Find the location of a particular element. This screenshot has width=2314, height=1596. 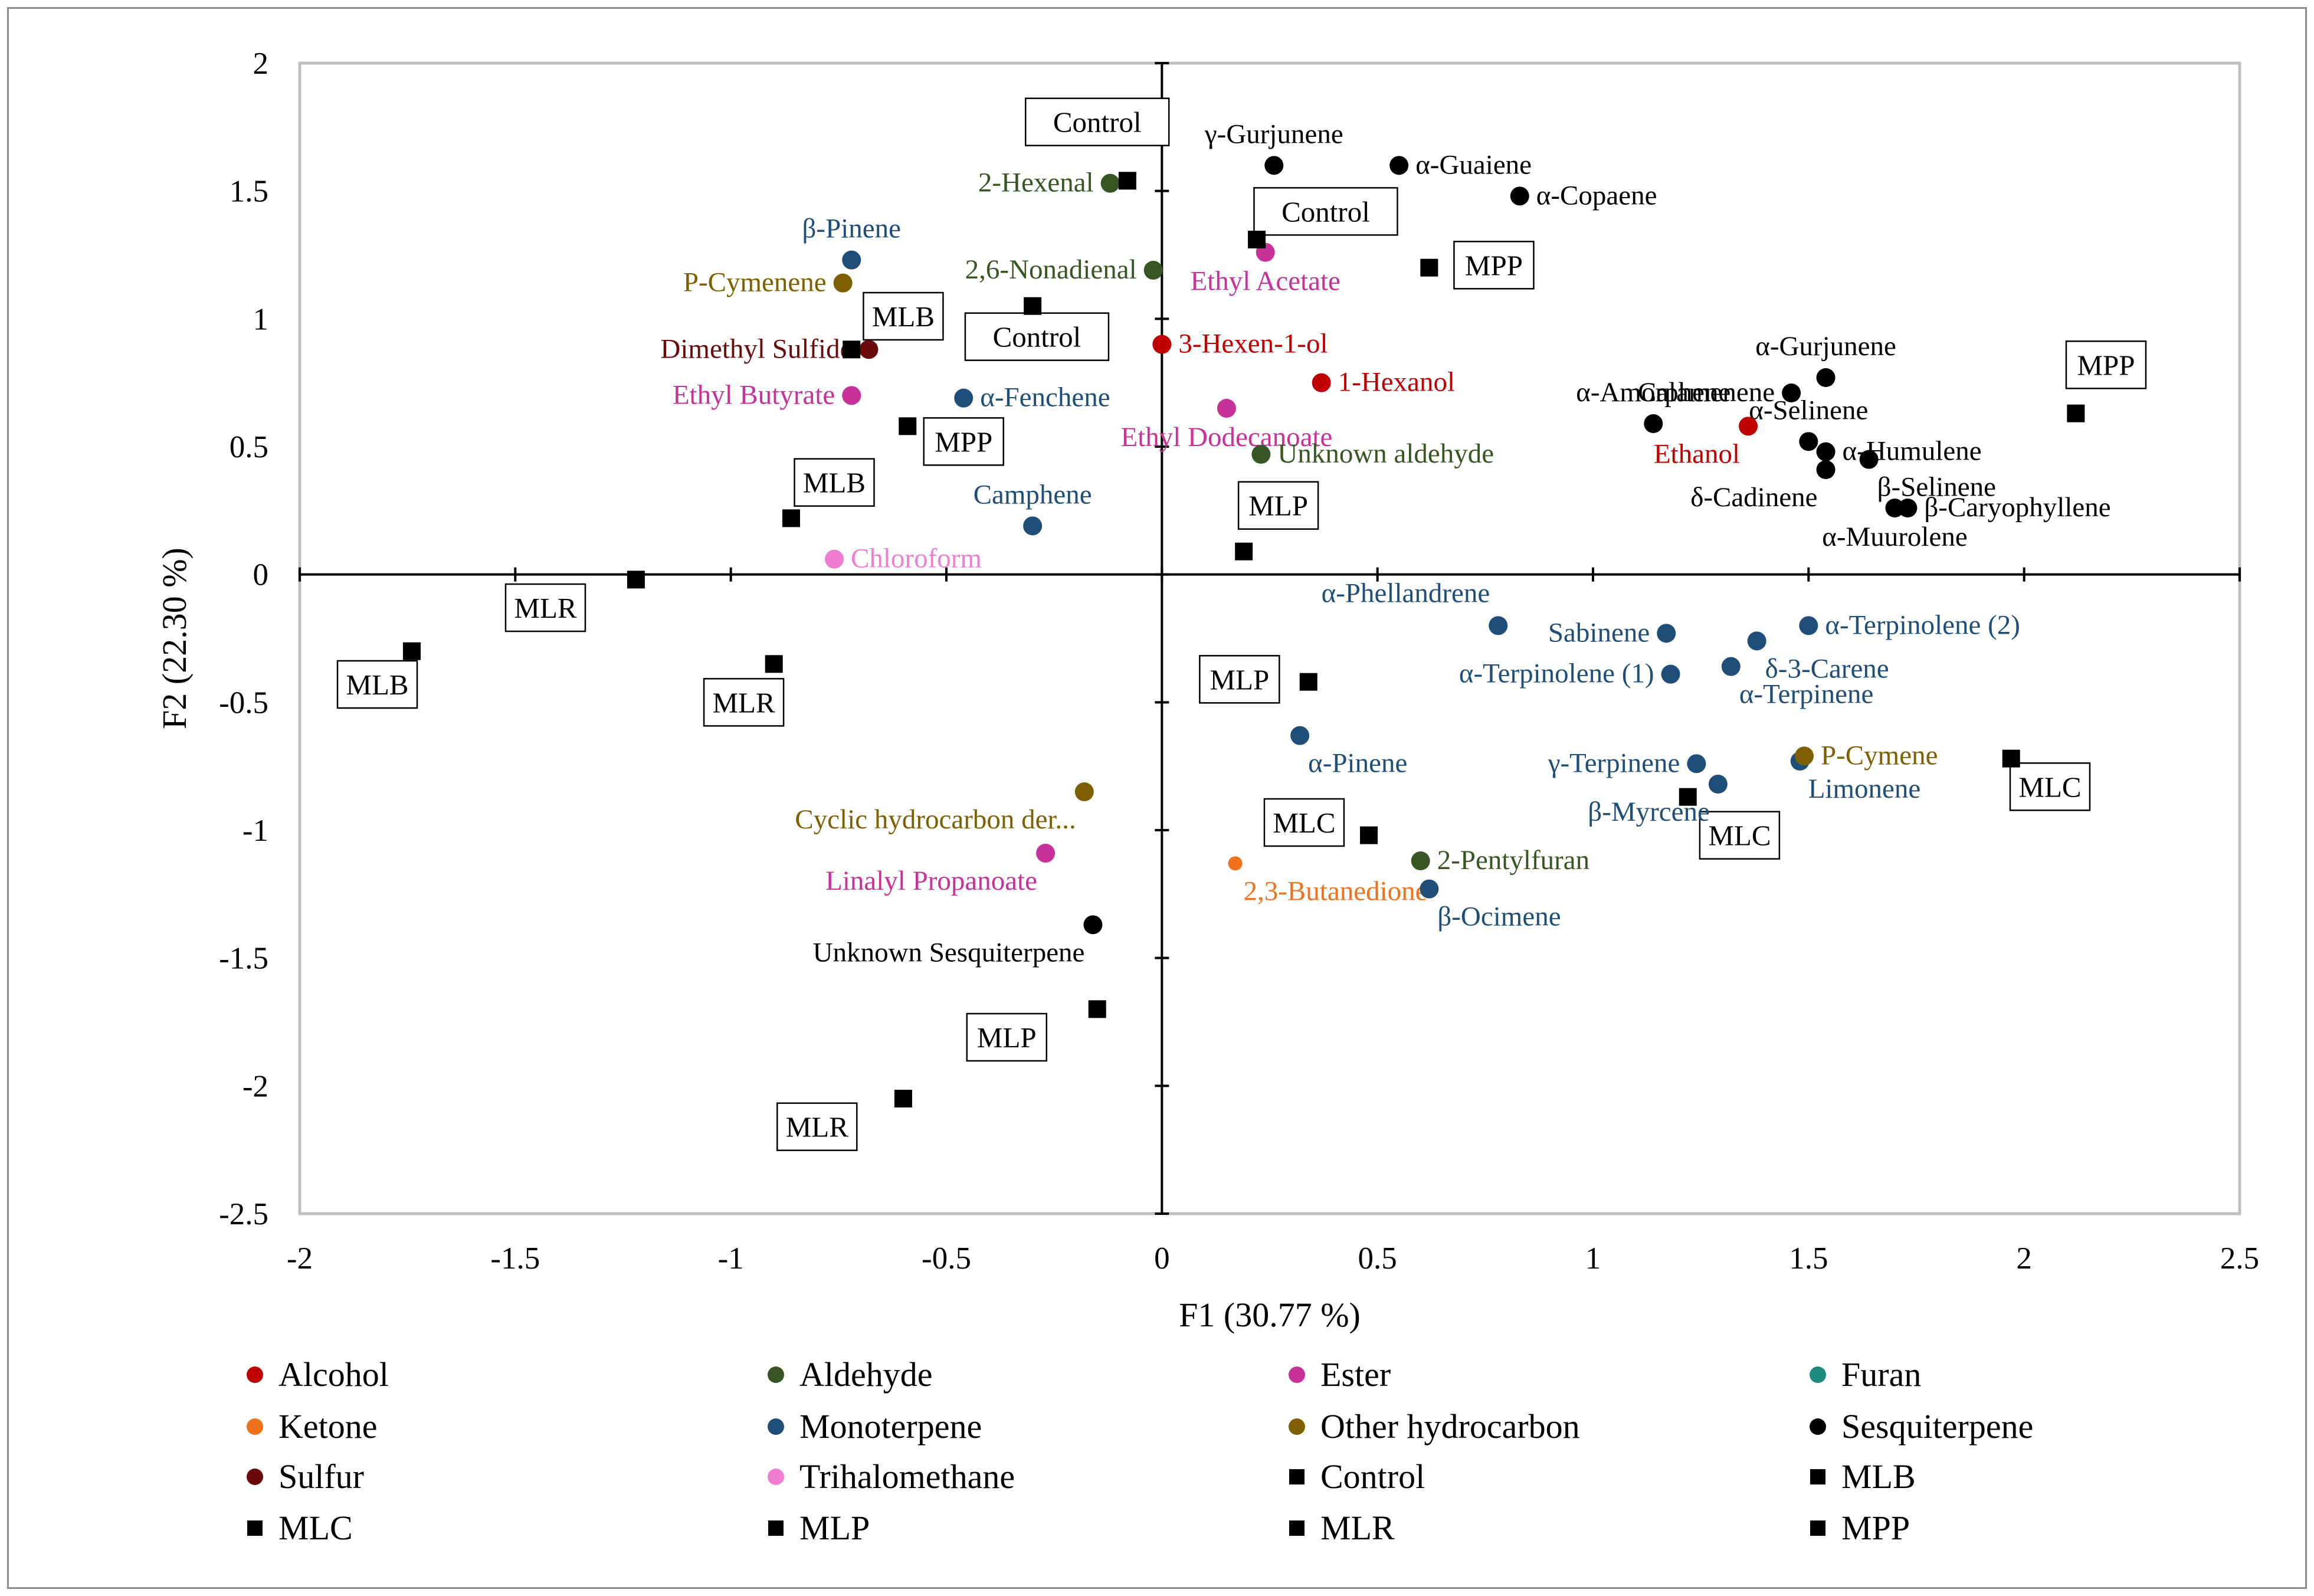

variable-label: α-Phellandrene is located at coordinates (1406, 593).